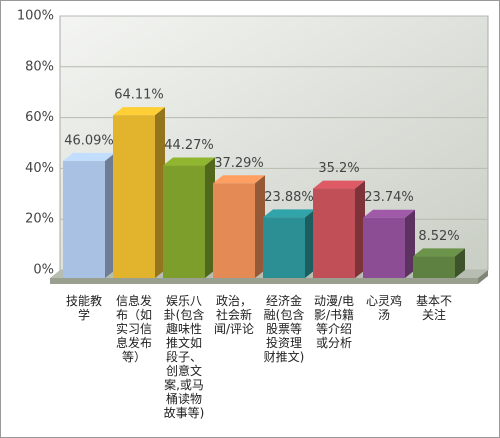  Describe the element at coordinates (389, 197) in the screenshot. I see `value-label: 23.74%` at that location.